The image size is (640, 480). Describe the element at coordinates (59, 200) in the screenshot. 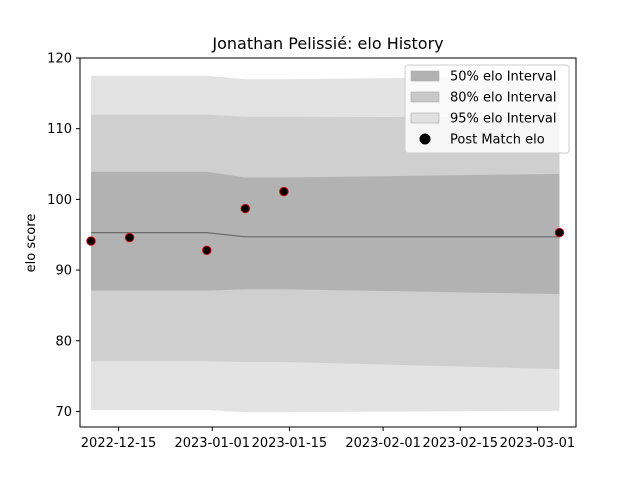

I see `y-tick-label: 100` at that location.